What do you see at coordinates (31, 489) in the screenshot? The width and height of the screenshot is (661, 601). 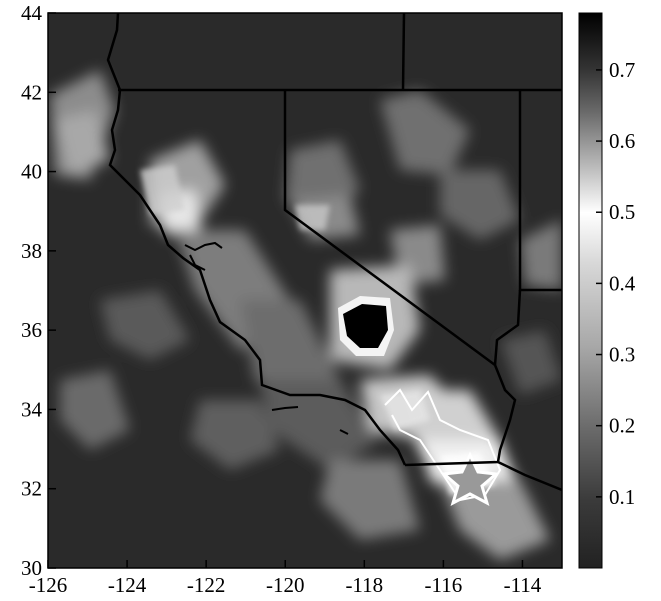 I see `y-tick-label: 32` at bounding box center [31, 489].